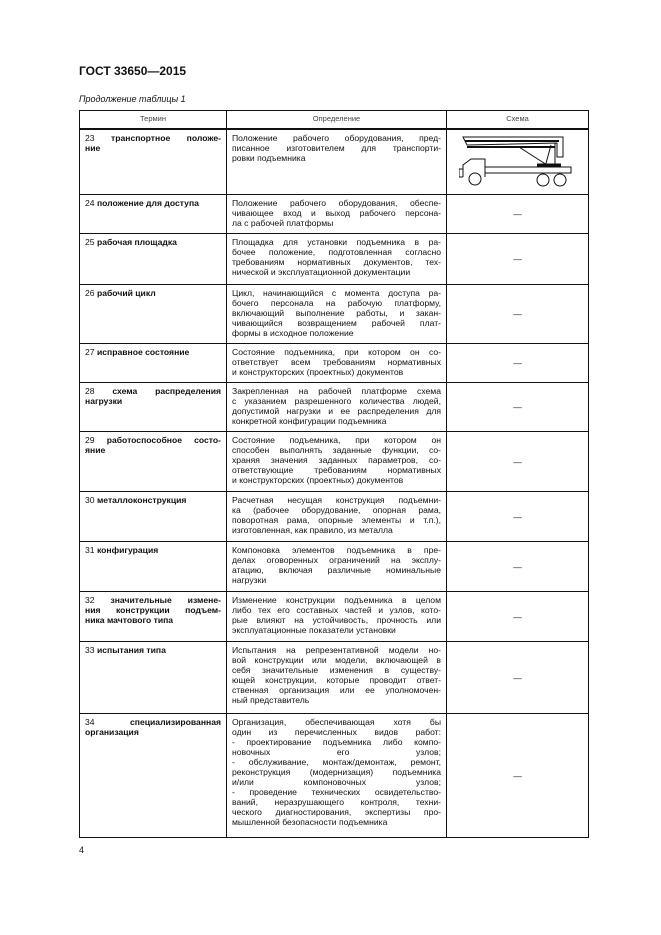 Image resolution: width=661 pixels, height=935 pixels. I want to click on definition-line: Цикл, начинающийся с момента доступа ра-, so click(336, 293).